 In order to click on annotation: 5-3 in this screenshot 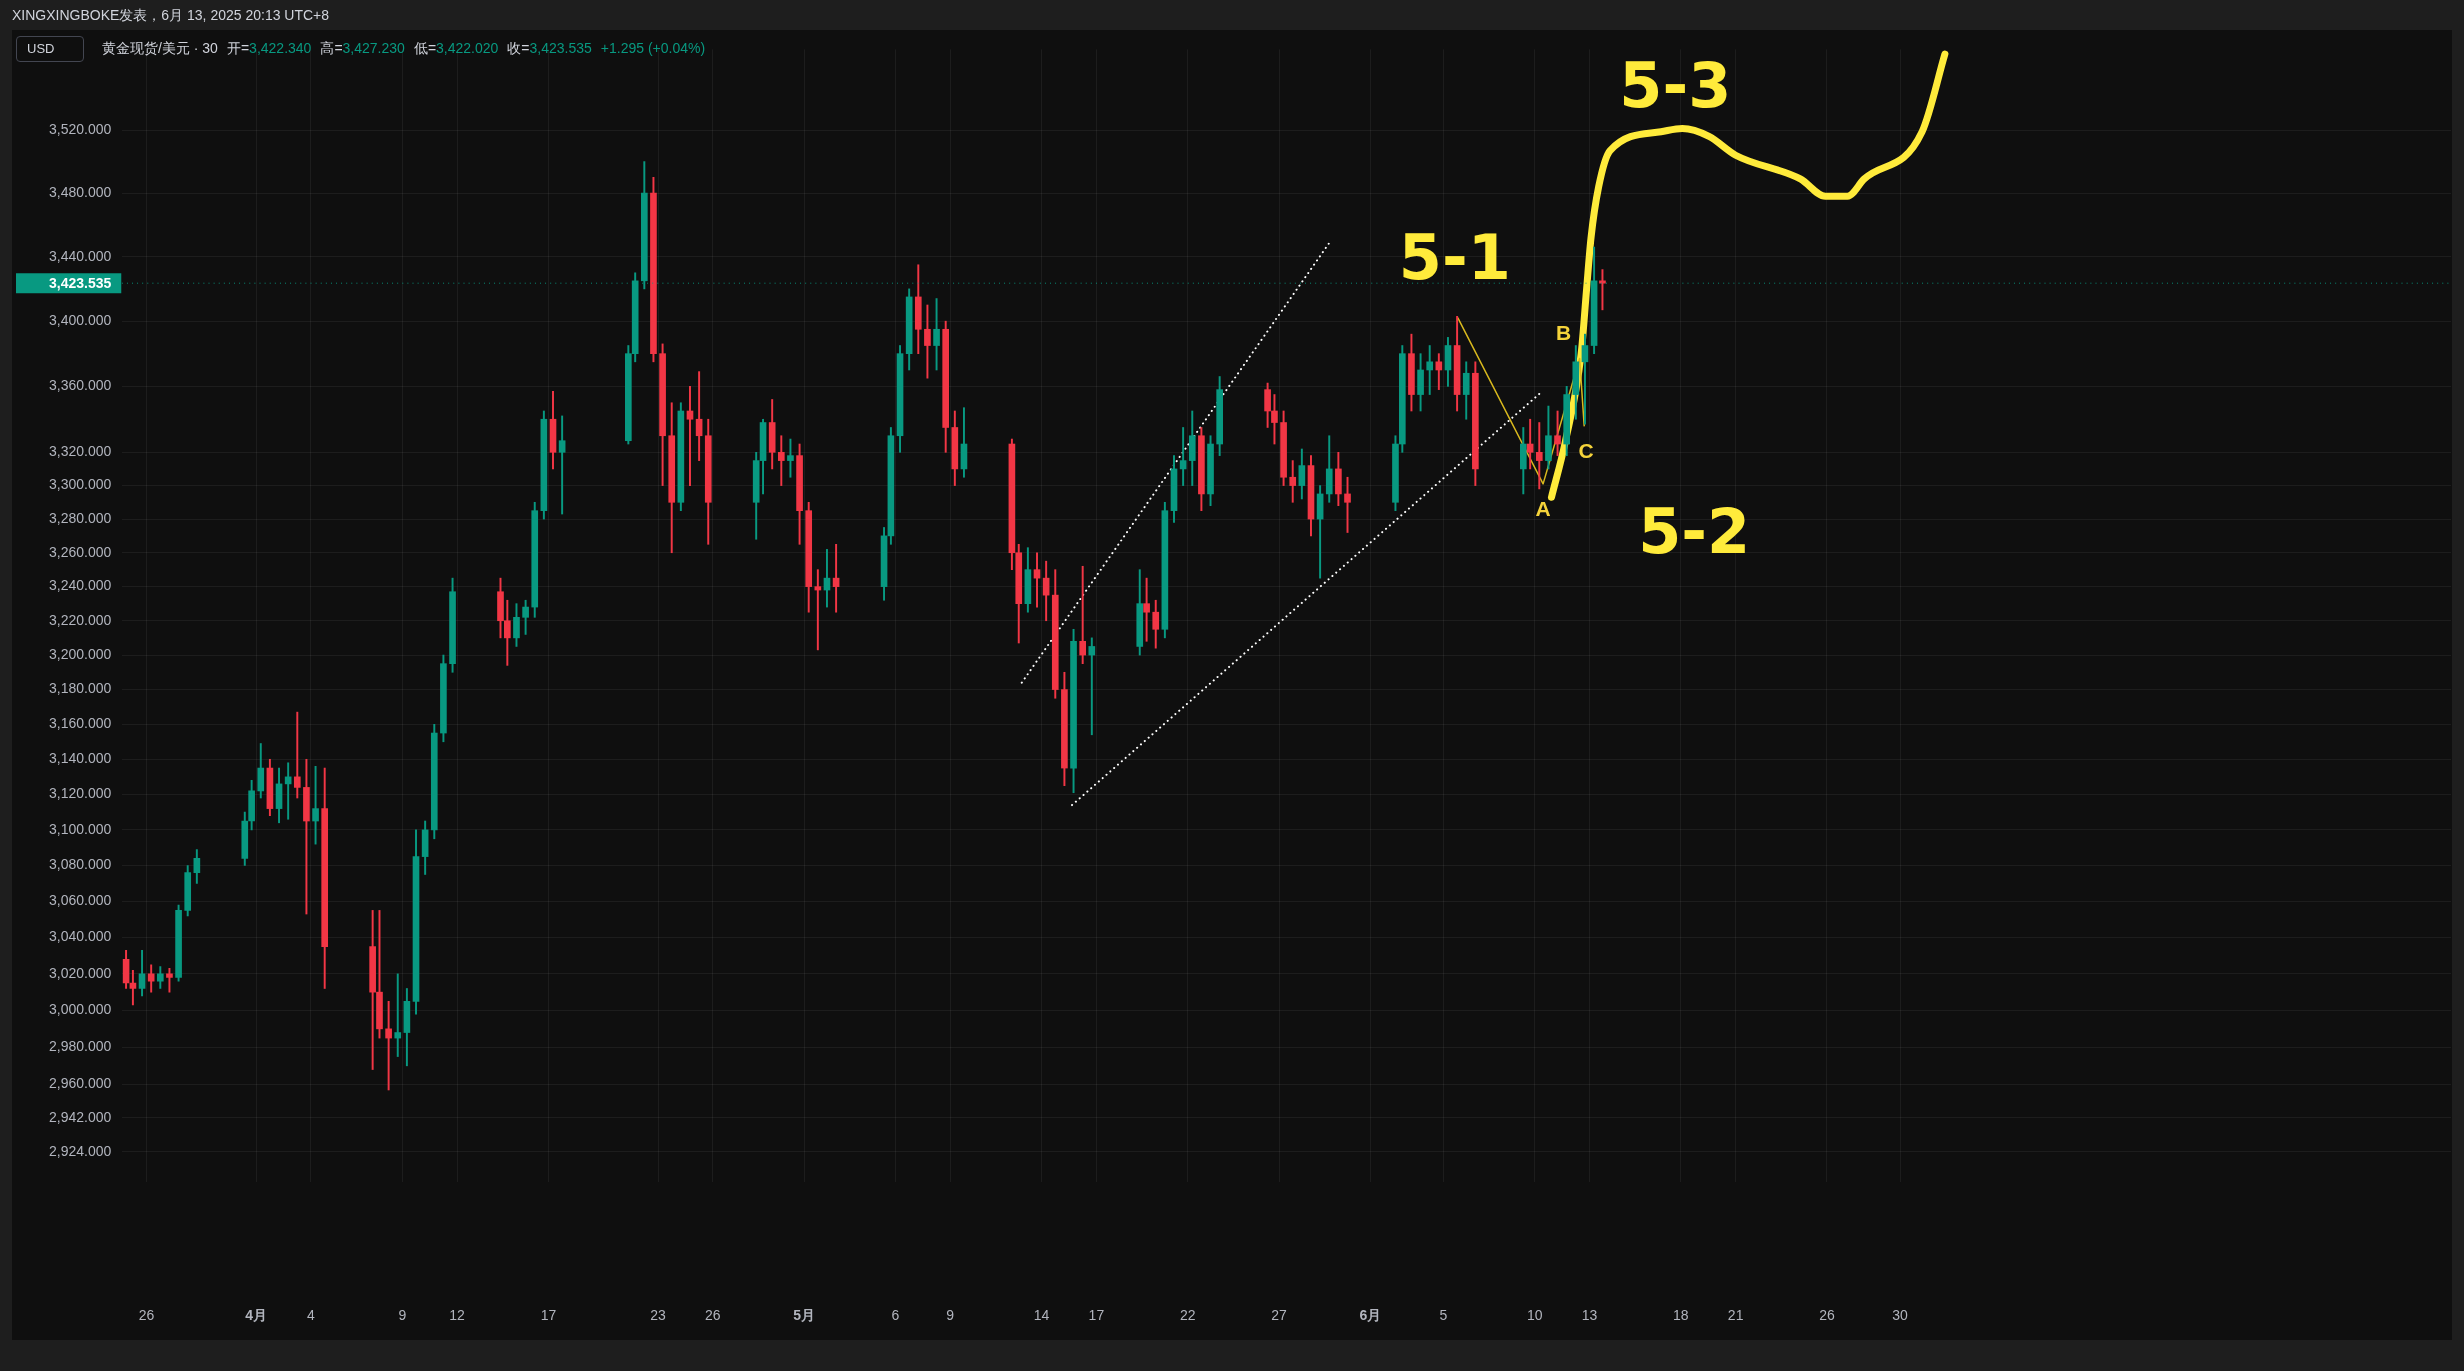, I will do `click(1675, 85)`.